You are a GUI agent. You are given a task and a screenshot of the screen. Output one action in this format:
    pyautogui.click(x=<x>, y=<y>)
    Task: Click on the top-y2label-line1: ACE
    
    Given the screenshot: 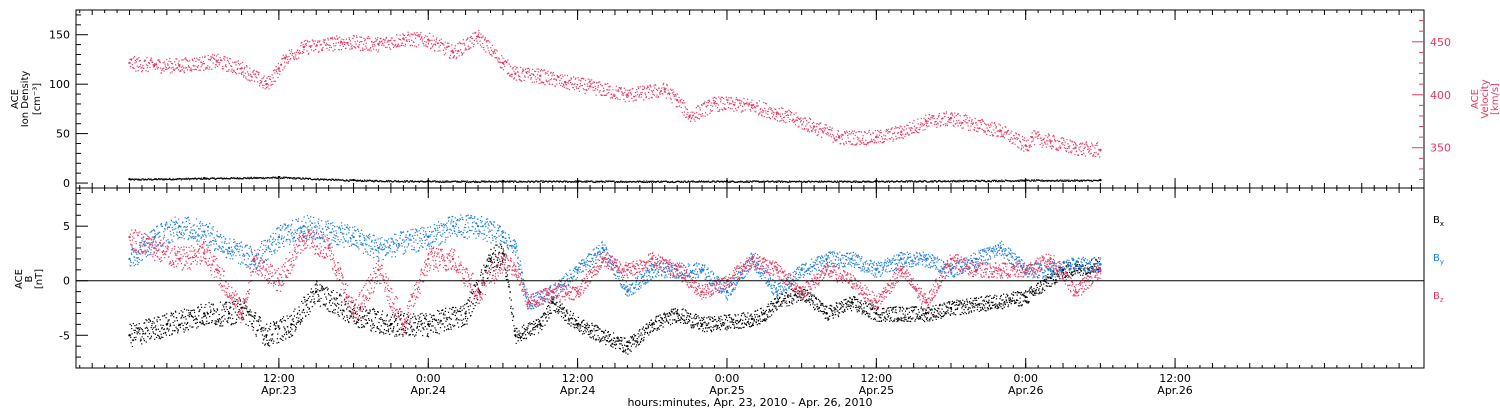 What is the action you would take?
    pyautogui.click(x=1475, y=99)
    